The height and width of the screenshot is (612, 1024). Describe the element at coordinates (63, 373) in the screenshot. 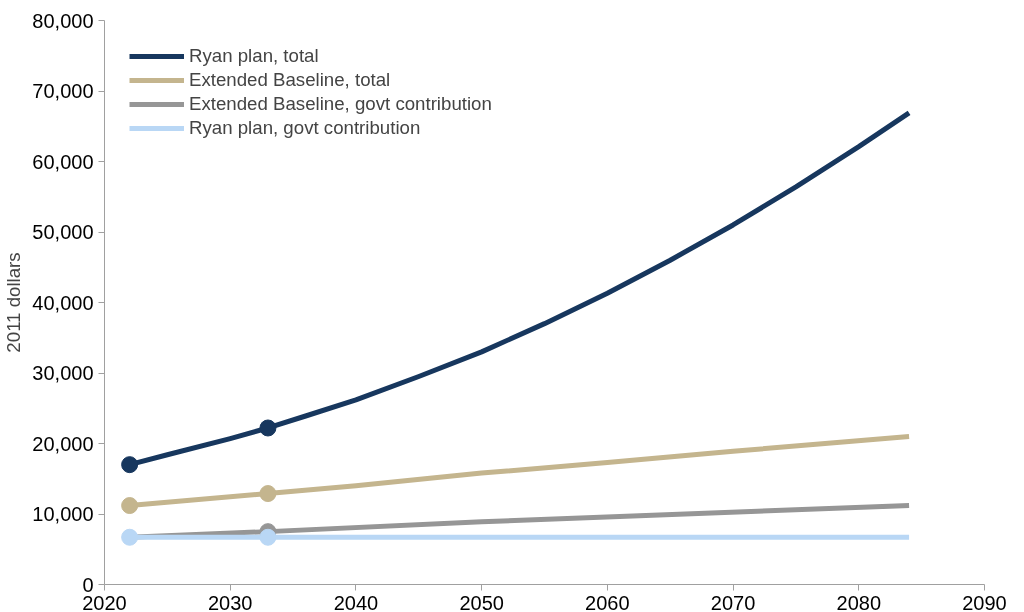

I see `y-tick-label: 30,000` at that location.